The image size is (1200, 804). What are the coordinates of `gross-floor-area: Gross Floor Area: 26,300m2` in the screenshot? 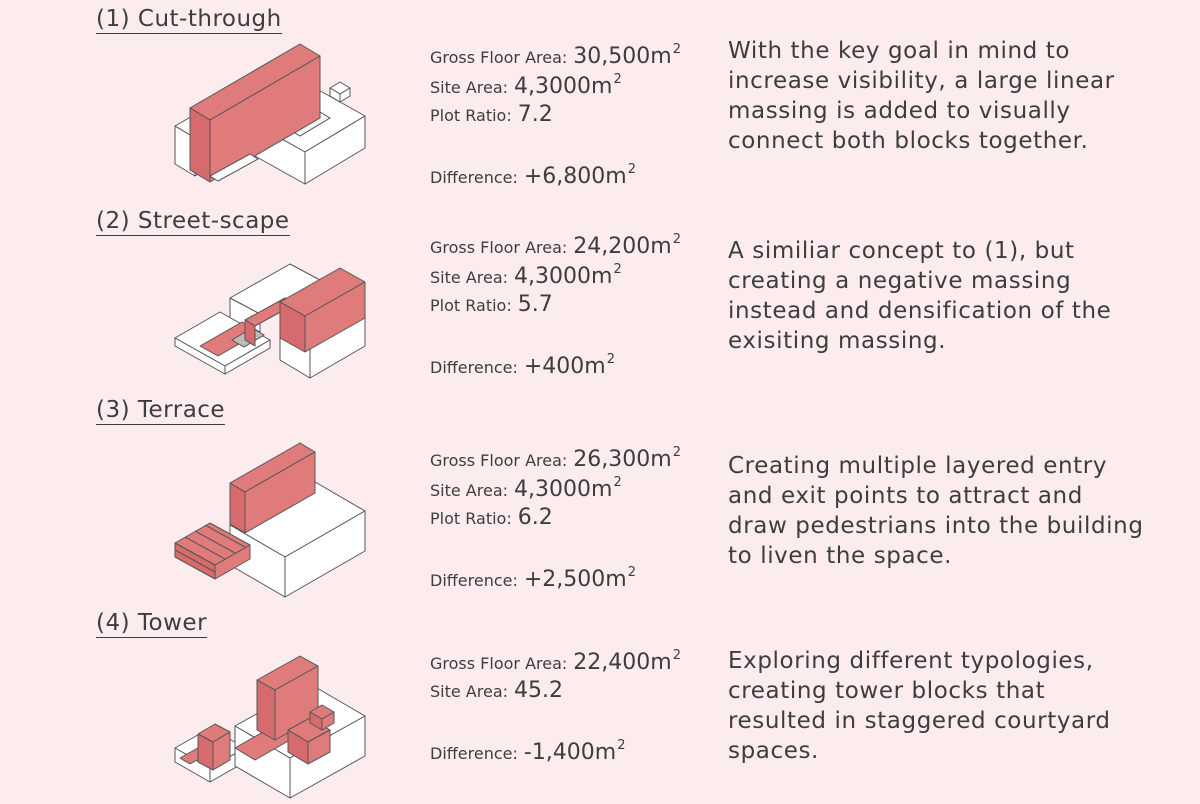 It's located at (555, 458).